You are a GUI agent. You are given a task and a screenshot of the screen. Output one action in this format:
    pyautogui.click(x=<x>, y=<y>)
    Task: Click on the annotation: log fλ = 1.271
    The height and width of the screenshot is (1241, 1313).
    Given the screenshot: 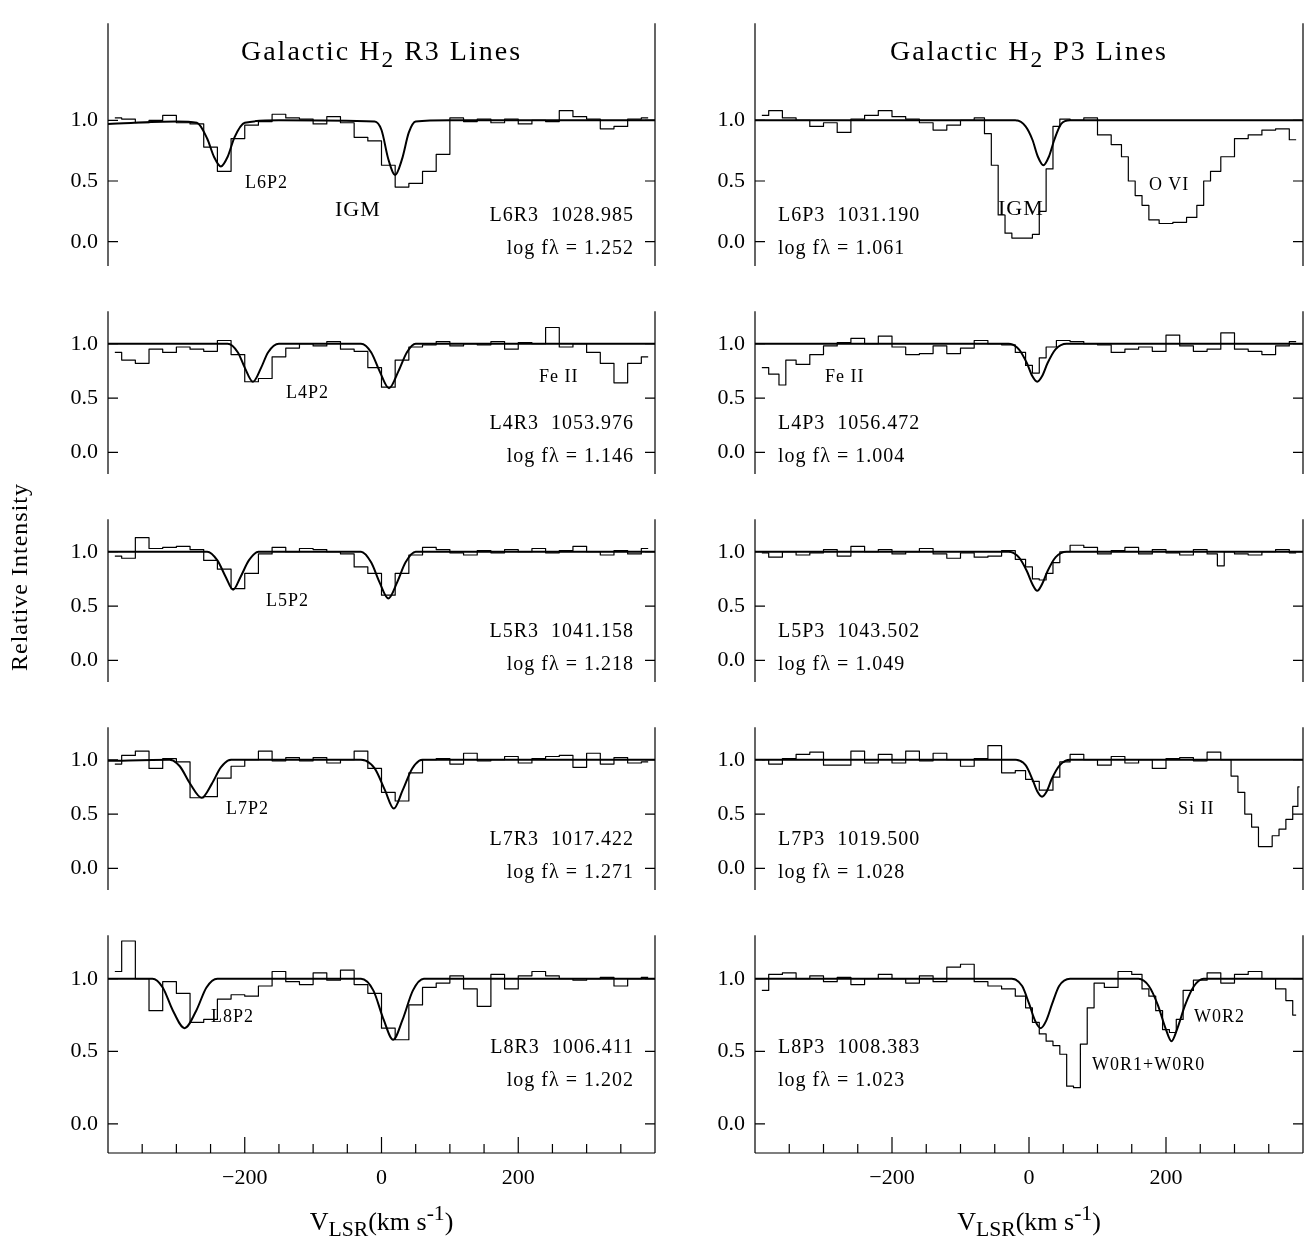 What is the action you would take?
    pyautogui.click(x=570, y=871)
    